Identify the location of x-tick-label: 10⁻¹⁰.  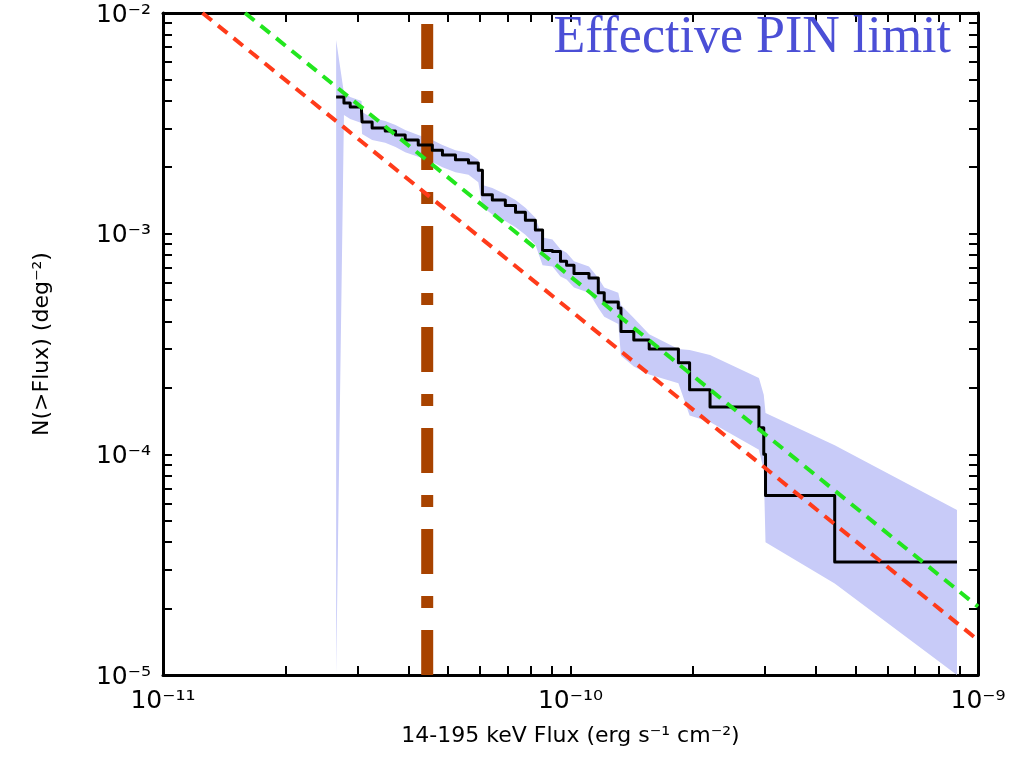
(570, 699).